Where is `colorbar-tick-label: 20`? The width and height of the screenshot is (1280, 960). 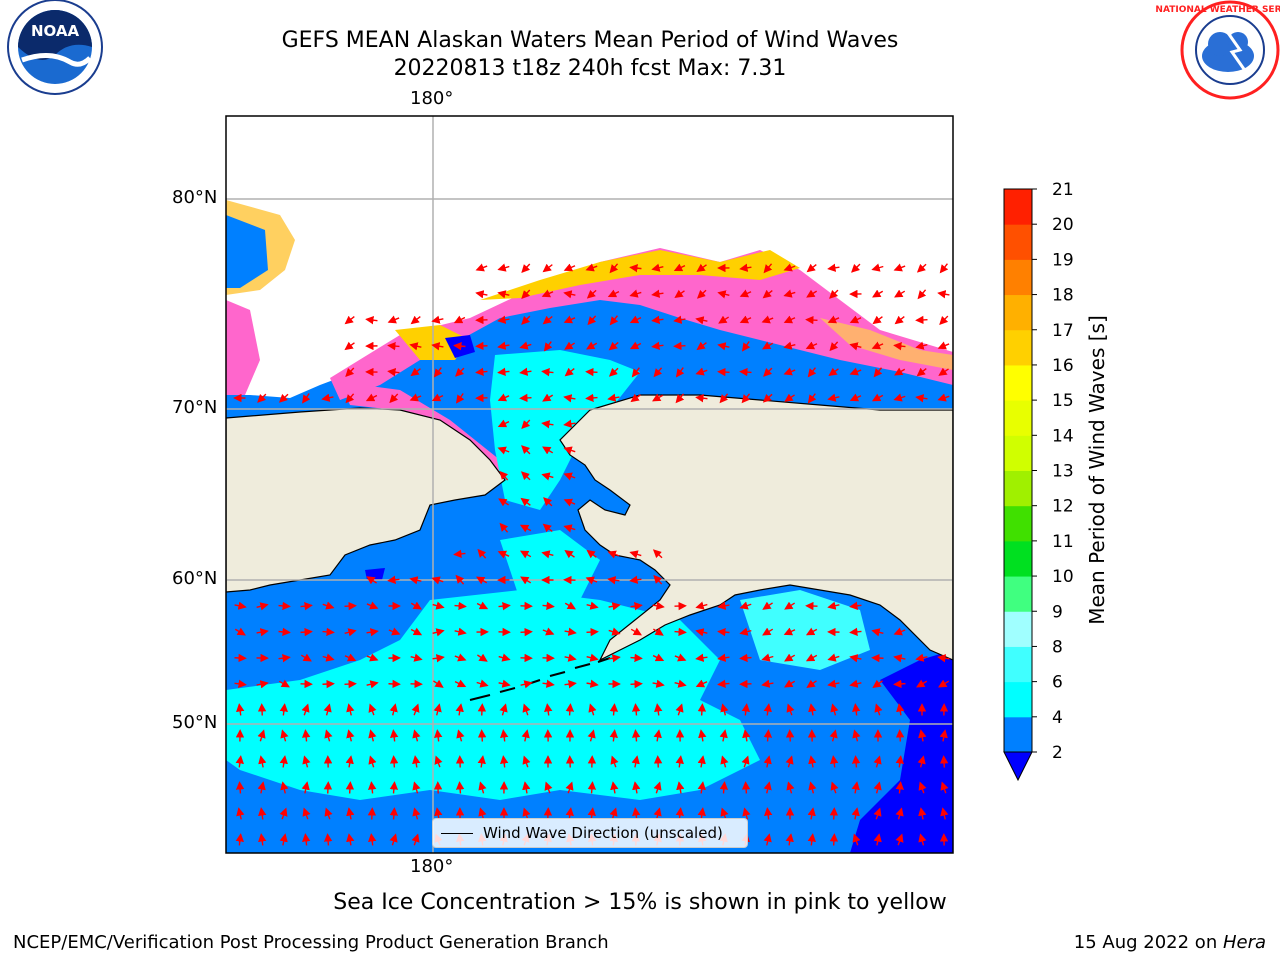 colorbar-tick-label: 20 is located at coordinates (1063, 225).